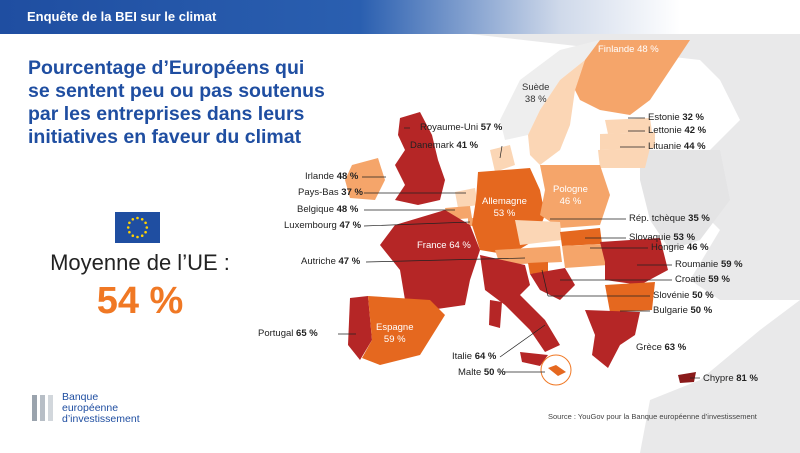 The width and height of the screenshot is (800, 453). Describe the element at coordinates (502, 158) in the screenshot. I see `denmark-shape` at that location.